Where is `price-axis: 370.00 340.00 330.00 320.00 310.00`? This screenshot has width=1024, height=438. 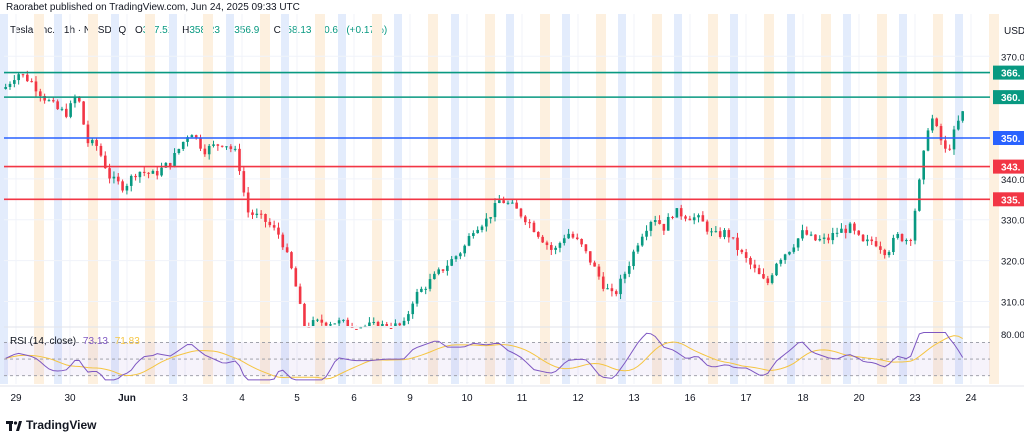
price-axis: 370.00 340.00 330.00 320.00 310.00 is located at coordinates (1012, 180).